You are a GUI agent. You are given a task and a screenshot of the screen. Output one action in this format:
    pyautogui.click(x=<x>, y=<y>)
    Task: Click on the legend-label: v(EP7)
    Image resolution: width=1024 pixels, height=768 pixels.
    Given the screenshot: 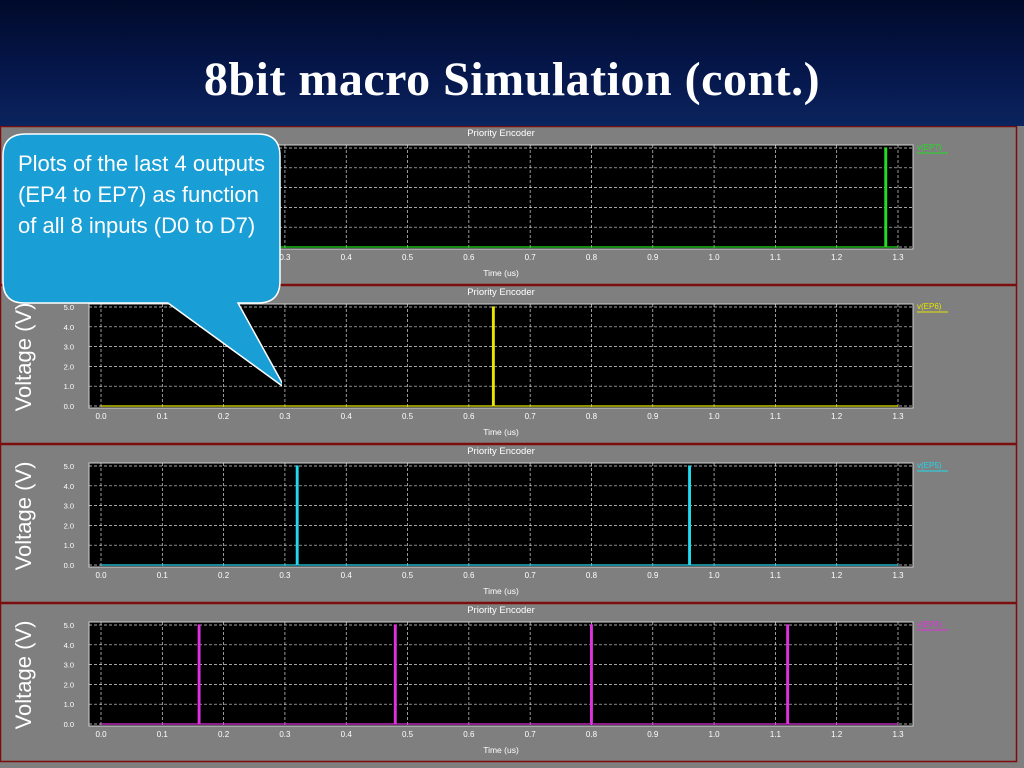 What is the action you would take?
    pyautogui.click(x=929, y=147)
    